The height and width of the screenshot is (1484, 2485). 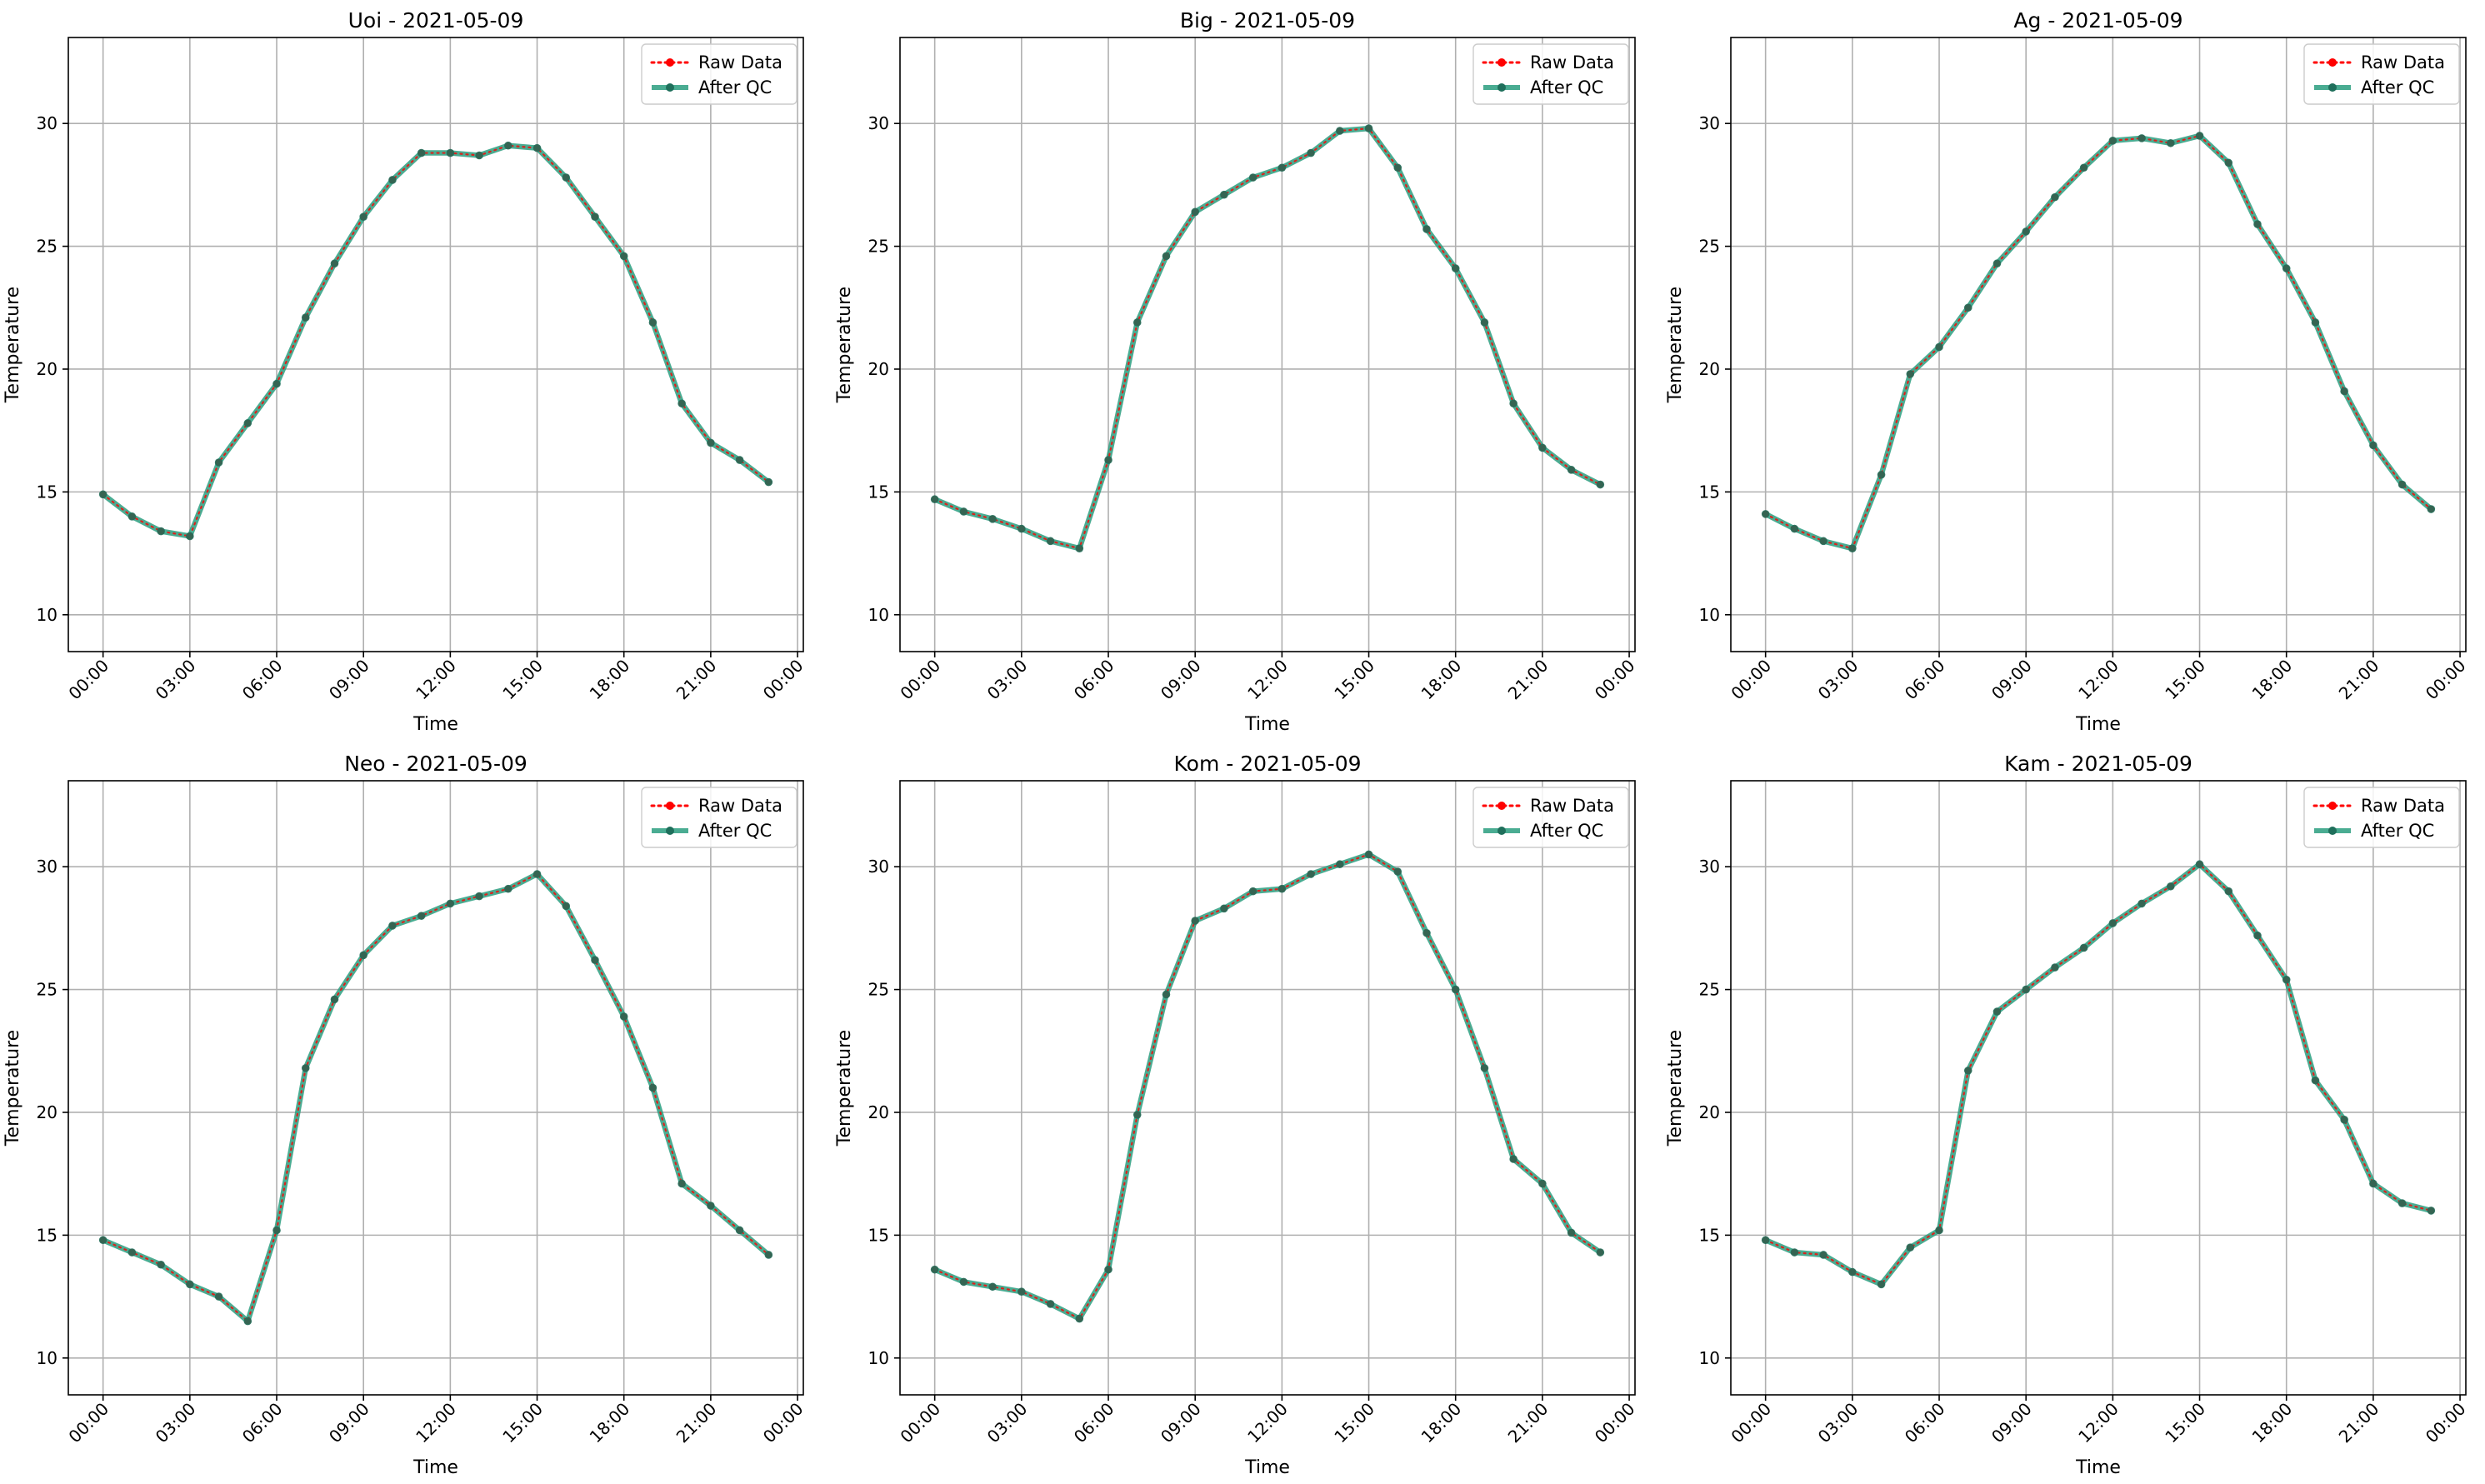 I want to click on legend: Raw Data After QC, so click(x=2381, y=817).